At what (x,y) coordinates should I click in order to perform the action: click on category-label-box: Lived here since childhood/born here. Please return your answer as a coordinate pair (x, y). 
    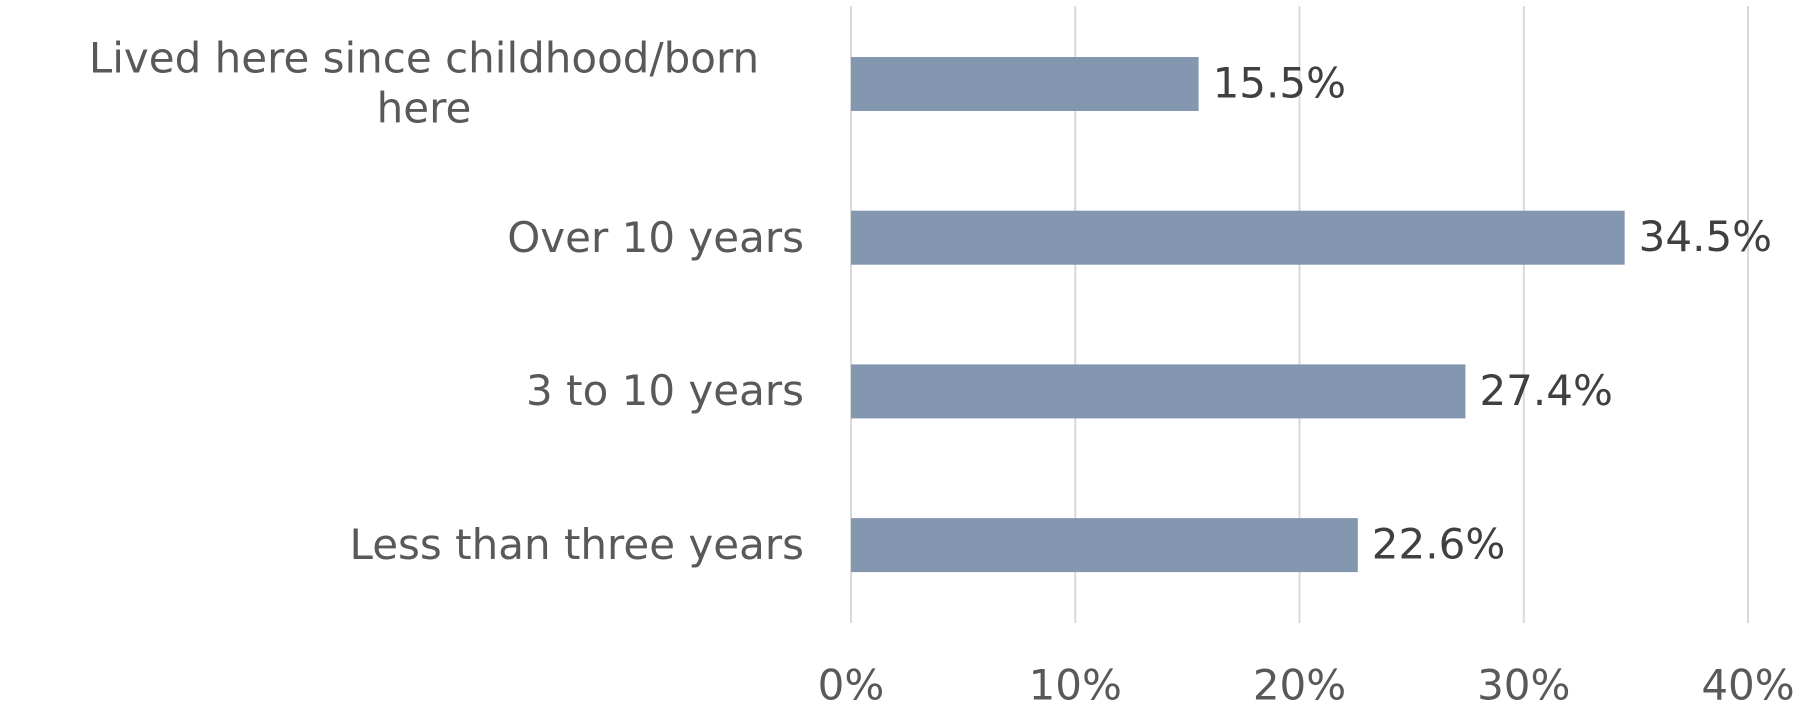
    Looking at the image, I should click on (424, 84).